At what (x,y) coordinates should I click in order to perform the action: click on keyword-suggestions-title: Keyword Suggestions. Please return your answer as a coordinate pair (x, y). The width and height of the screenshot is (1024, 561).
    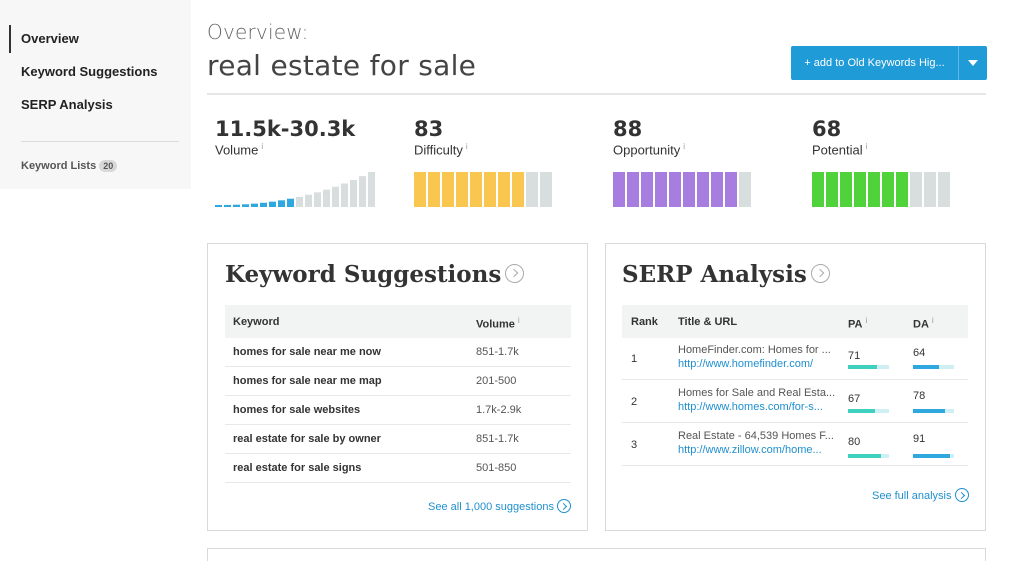
    Looking at the image, I should click on (375, 274).